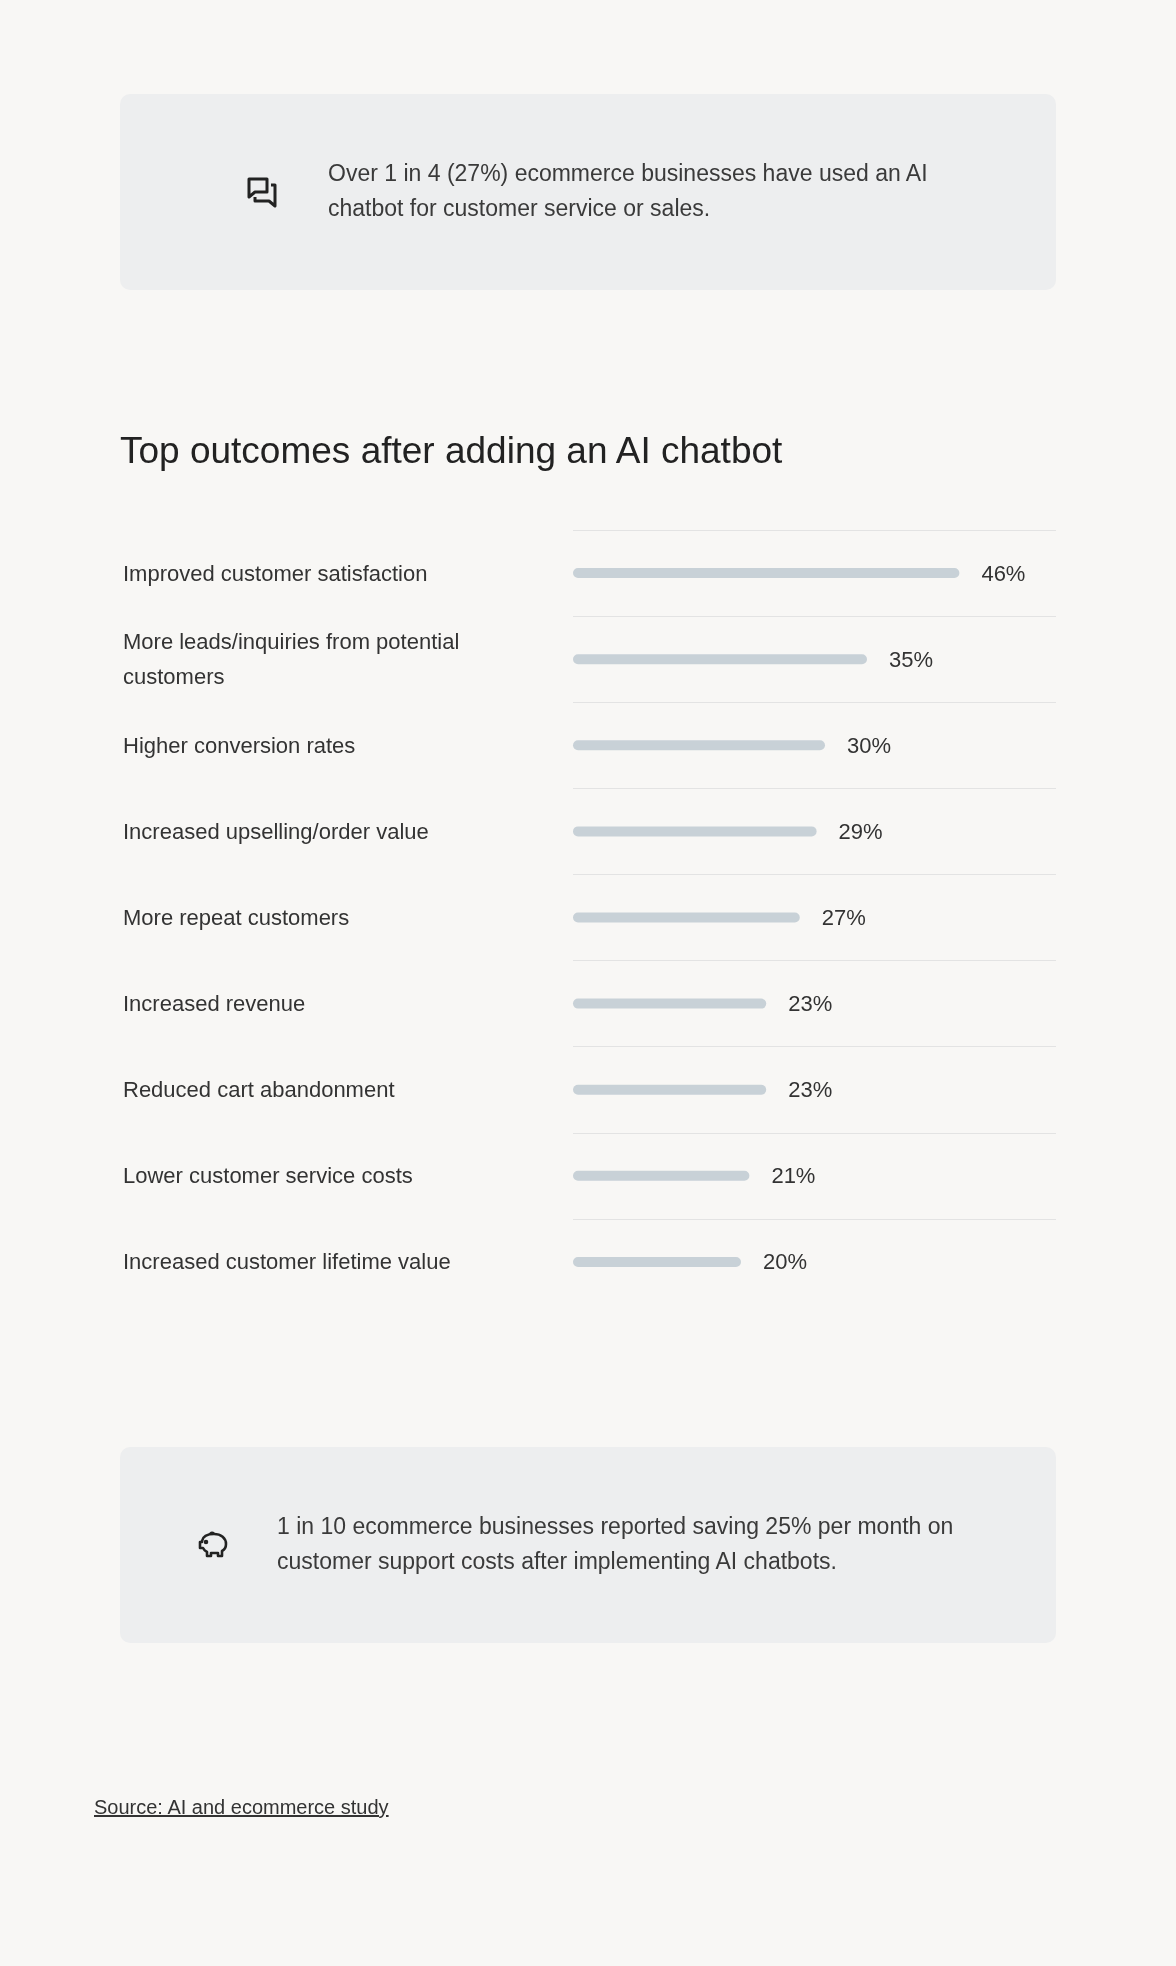  I want to click on y-tick-label: Increased revenue, so click(214, 1004).